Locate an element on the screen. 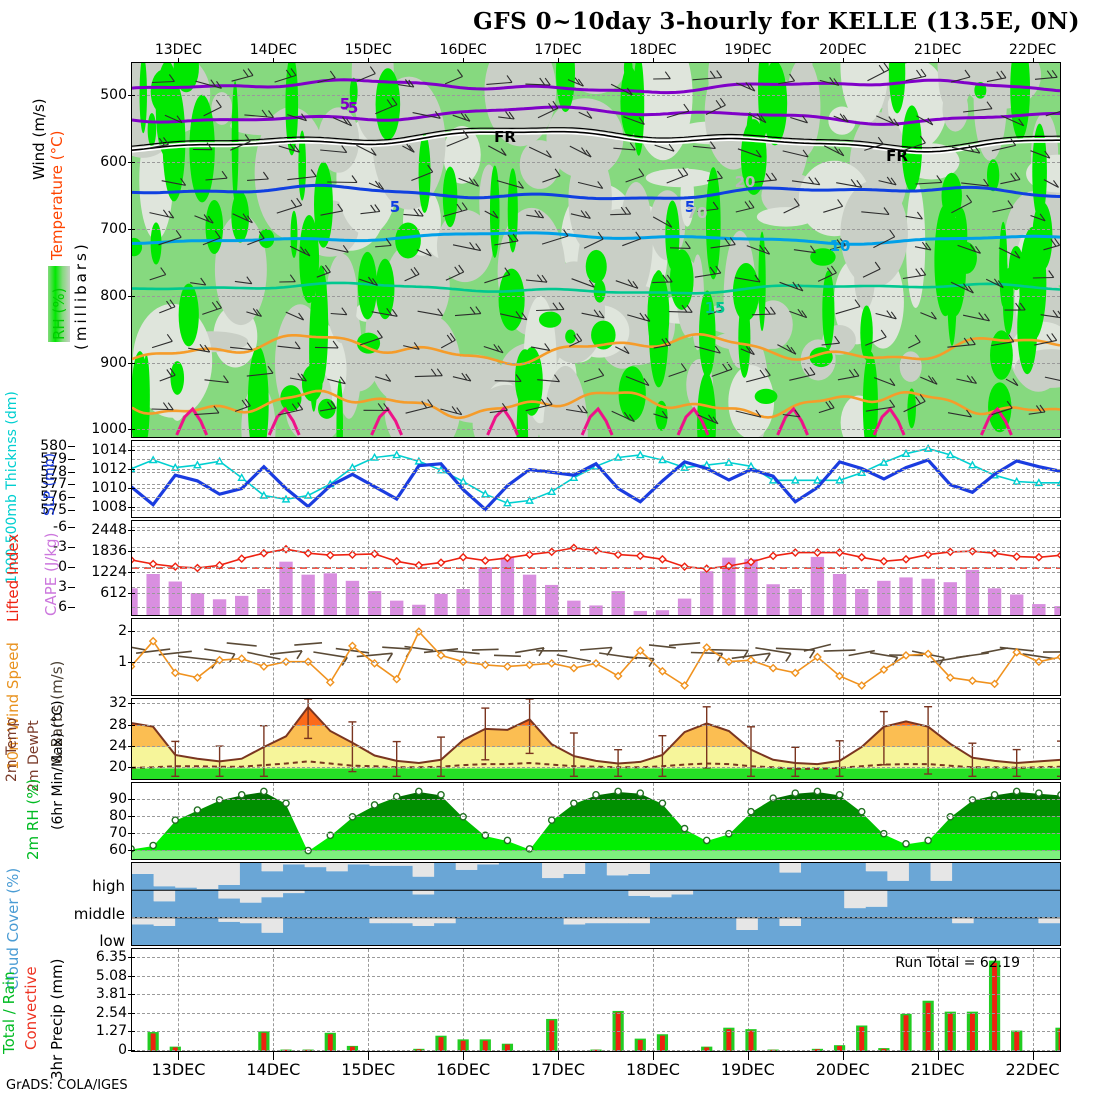 This screenshot has width=1100, height=1100. date-label-13dec: 13DEC is located at coordinates (178, 50).